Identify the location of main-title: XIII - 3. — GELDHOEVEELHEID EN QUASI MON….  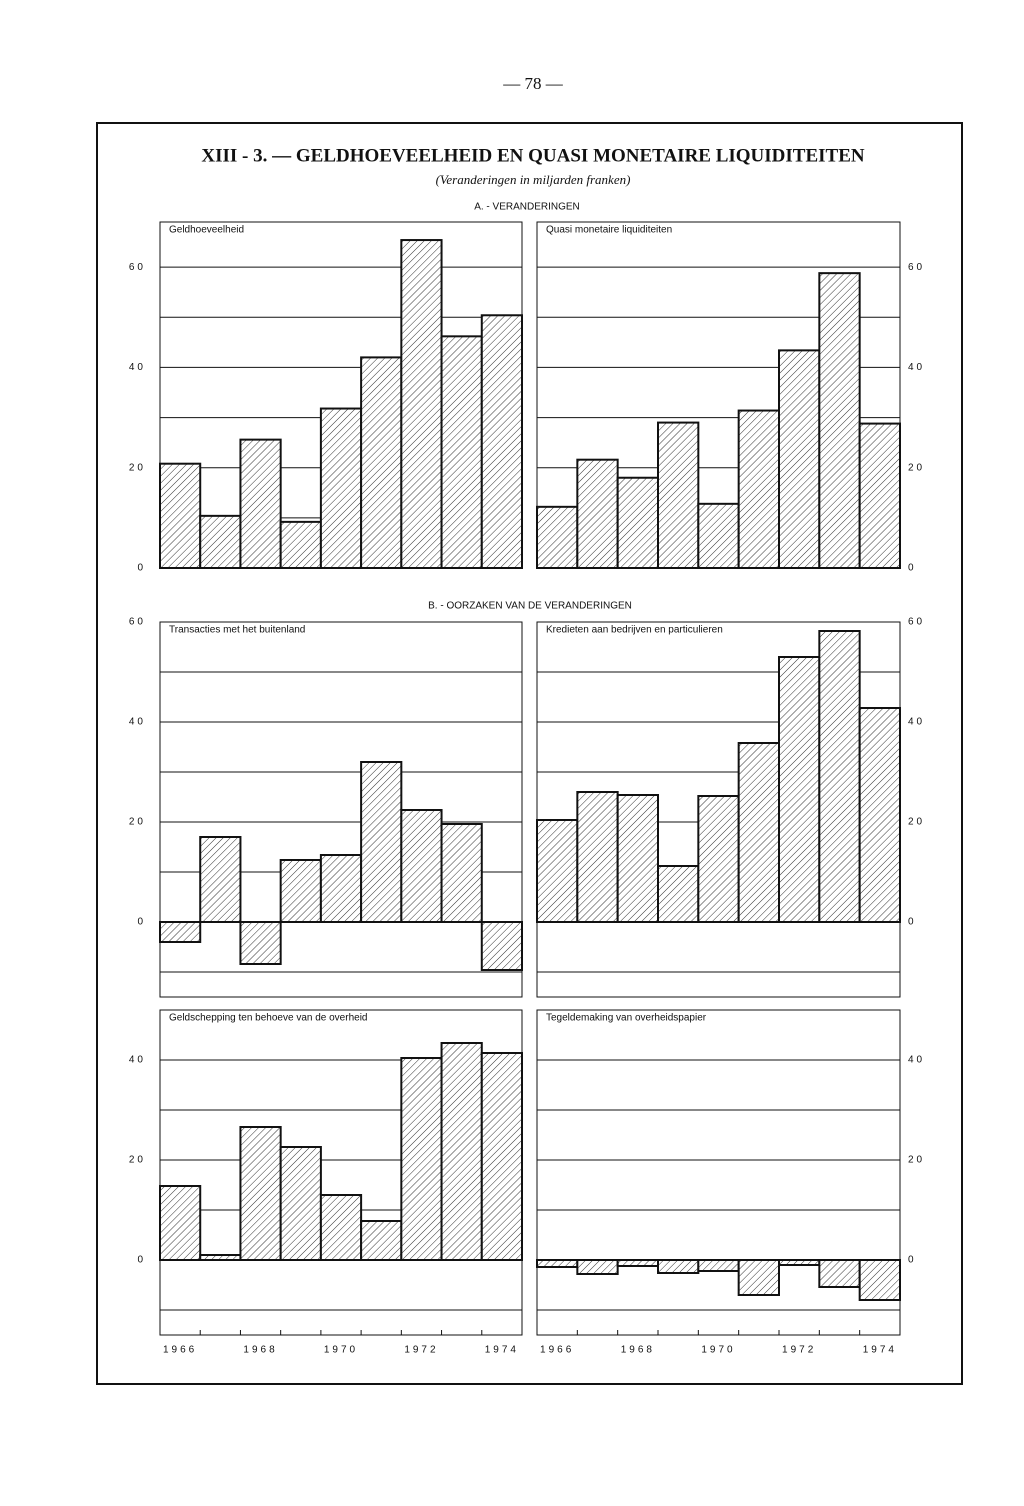
(532, 155).